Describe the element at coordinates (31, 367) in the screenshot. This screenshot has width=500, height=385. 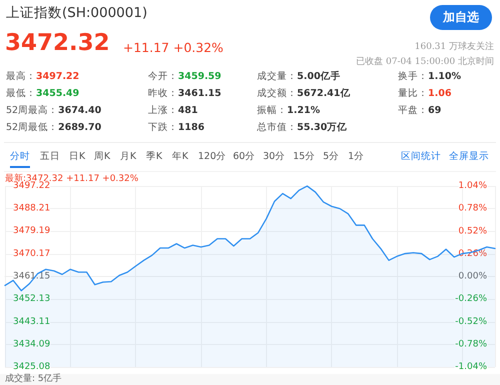
I see `y-tick-label: 3425.08` at that location.